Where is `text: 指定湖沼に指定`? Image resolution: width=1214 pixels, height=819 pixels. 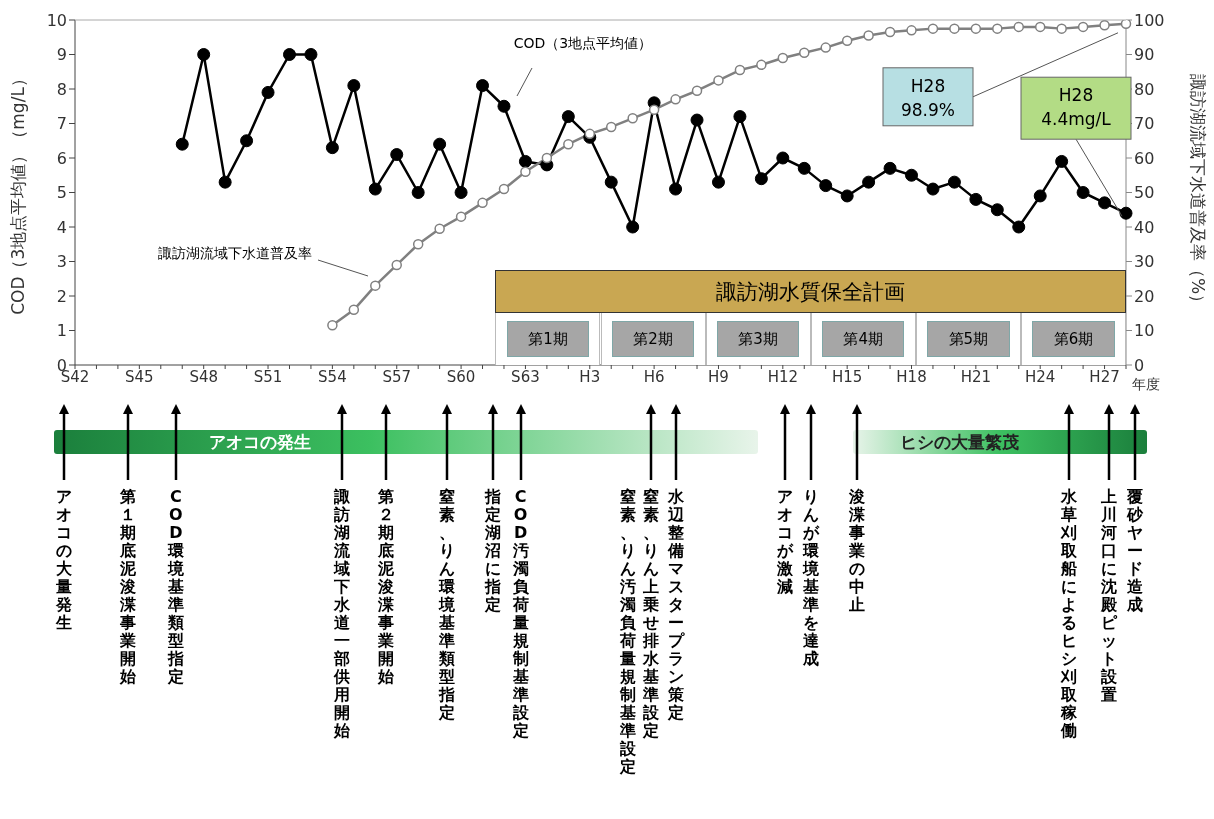 text: 指定湖沼に指定 is located at coordinates (493, 550).